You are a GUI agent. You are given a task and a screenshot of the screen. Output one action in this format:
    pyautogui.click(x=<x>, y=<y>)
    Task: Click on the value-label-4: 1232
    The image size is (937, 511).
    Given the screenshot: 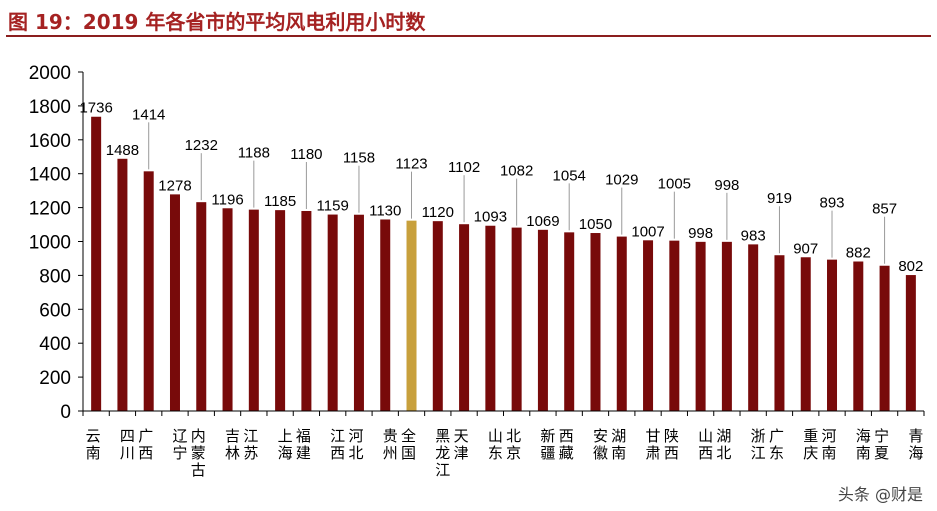 What is the action you would take?
    pyautogui.click(x=201, y=145)
    